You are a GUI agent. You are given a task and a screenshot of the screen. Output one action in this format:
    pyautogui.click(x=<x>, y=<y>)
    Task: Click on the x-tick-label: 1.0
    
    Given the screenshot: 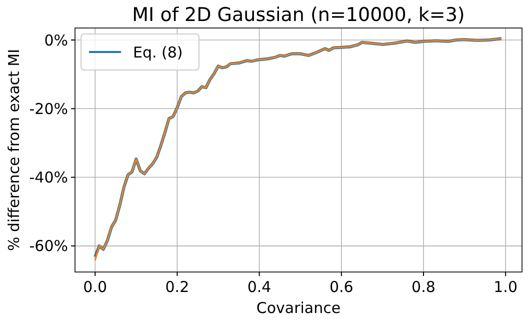 What is the action you would take?
    pyautogui.click(x=506, y=287)
    